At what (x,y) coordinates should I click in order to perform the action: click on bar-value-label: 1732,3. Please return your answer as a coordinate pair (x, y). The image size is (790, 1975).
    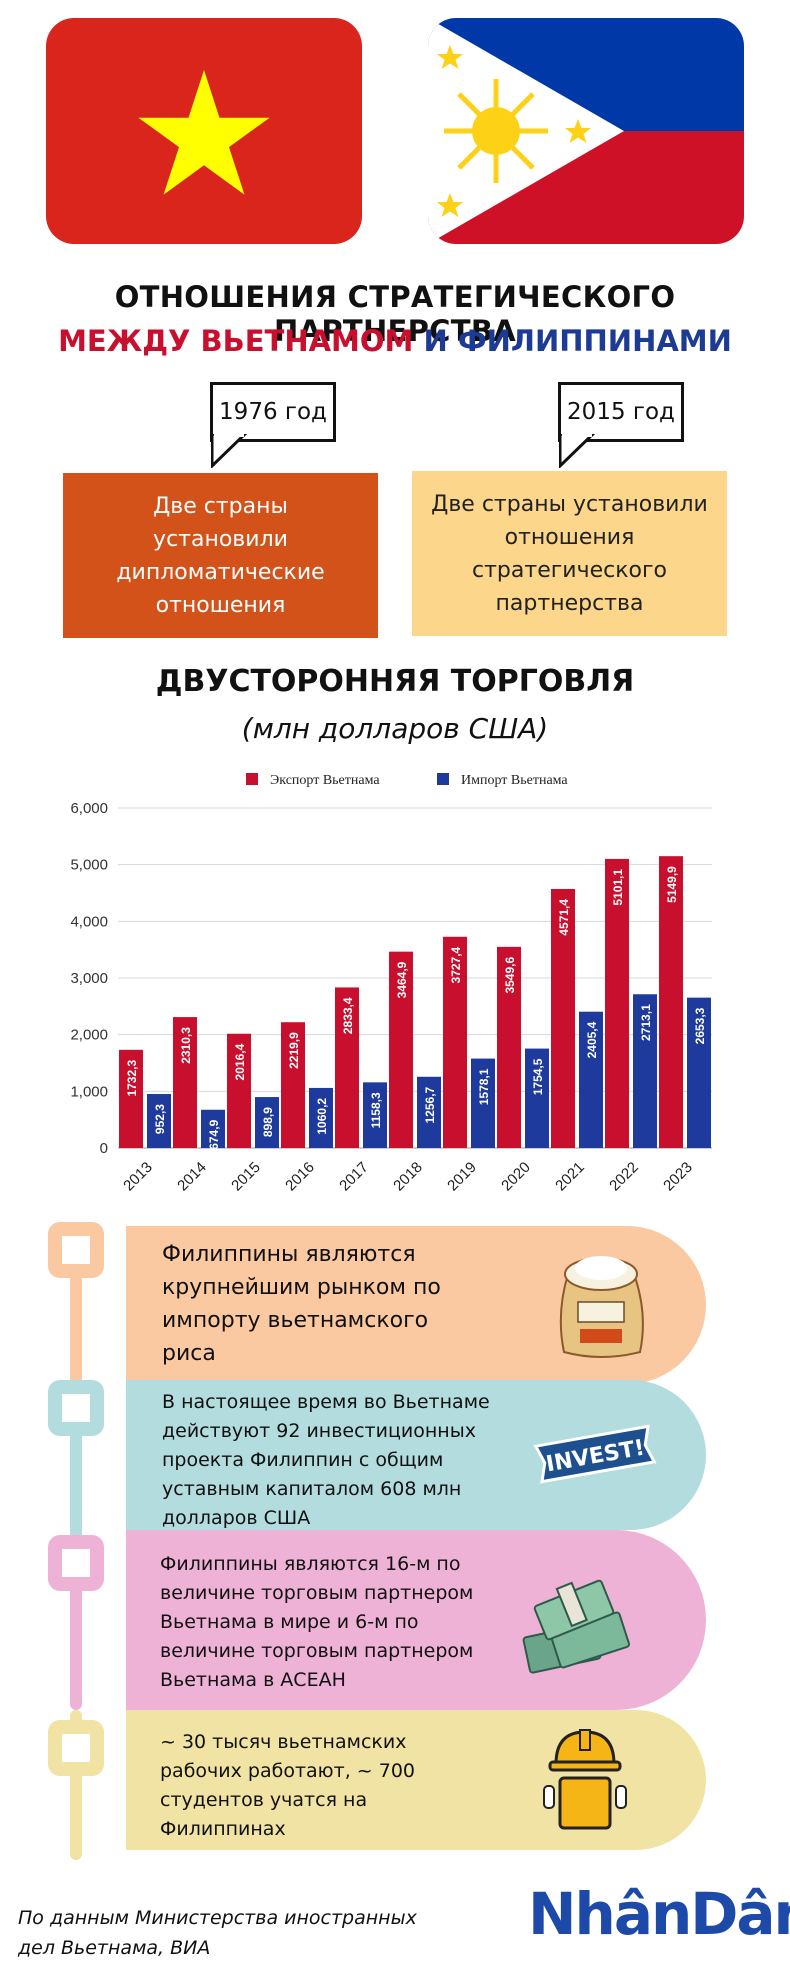
    Looking at the image, I should click on (132, 1078).